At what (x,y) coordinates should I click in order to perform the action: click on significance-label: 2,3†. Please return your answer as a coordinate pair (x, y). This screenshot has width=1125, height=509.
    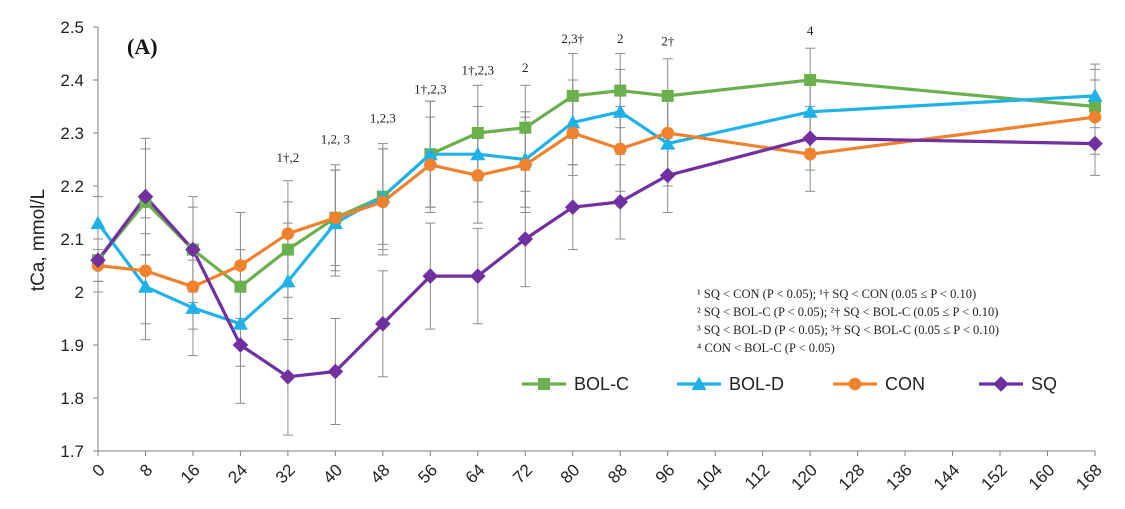
    Looking at the image, I should click on (572, 38).